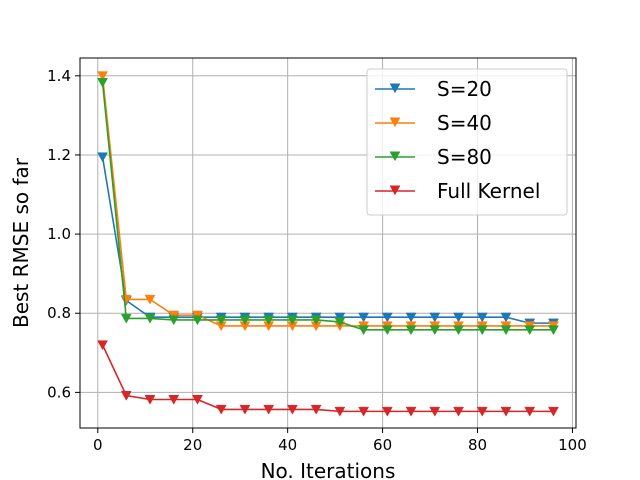 Image resolution: width=640 pixels, height=480 pixels. I want to click on legend-label: Full Kernel, so click(488, 191).